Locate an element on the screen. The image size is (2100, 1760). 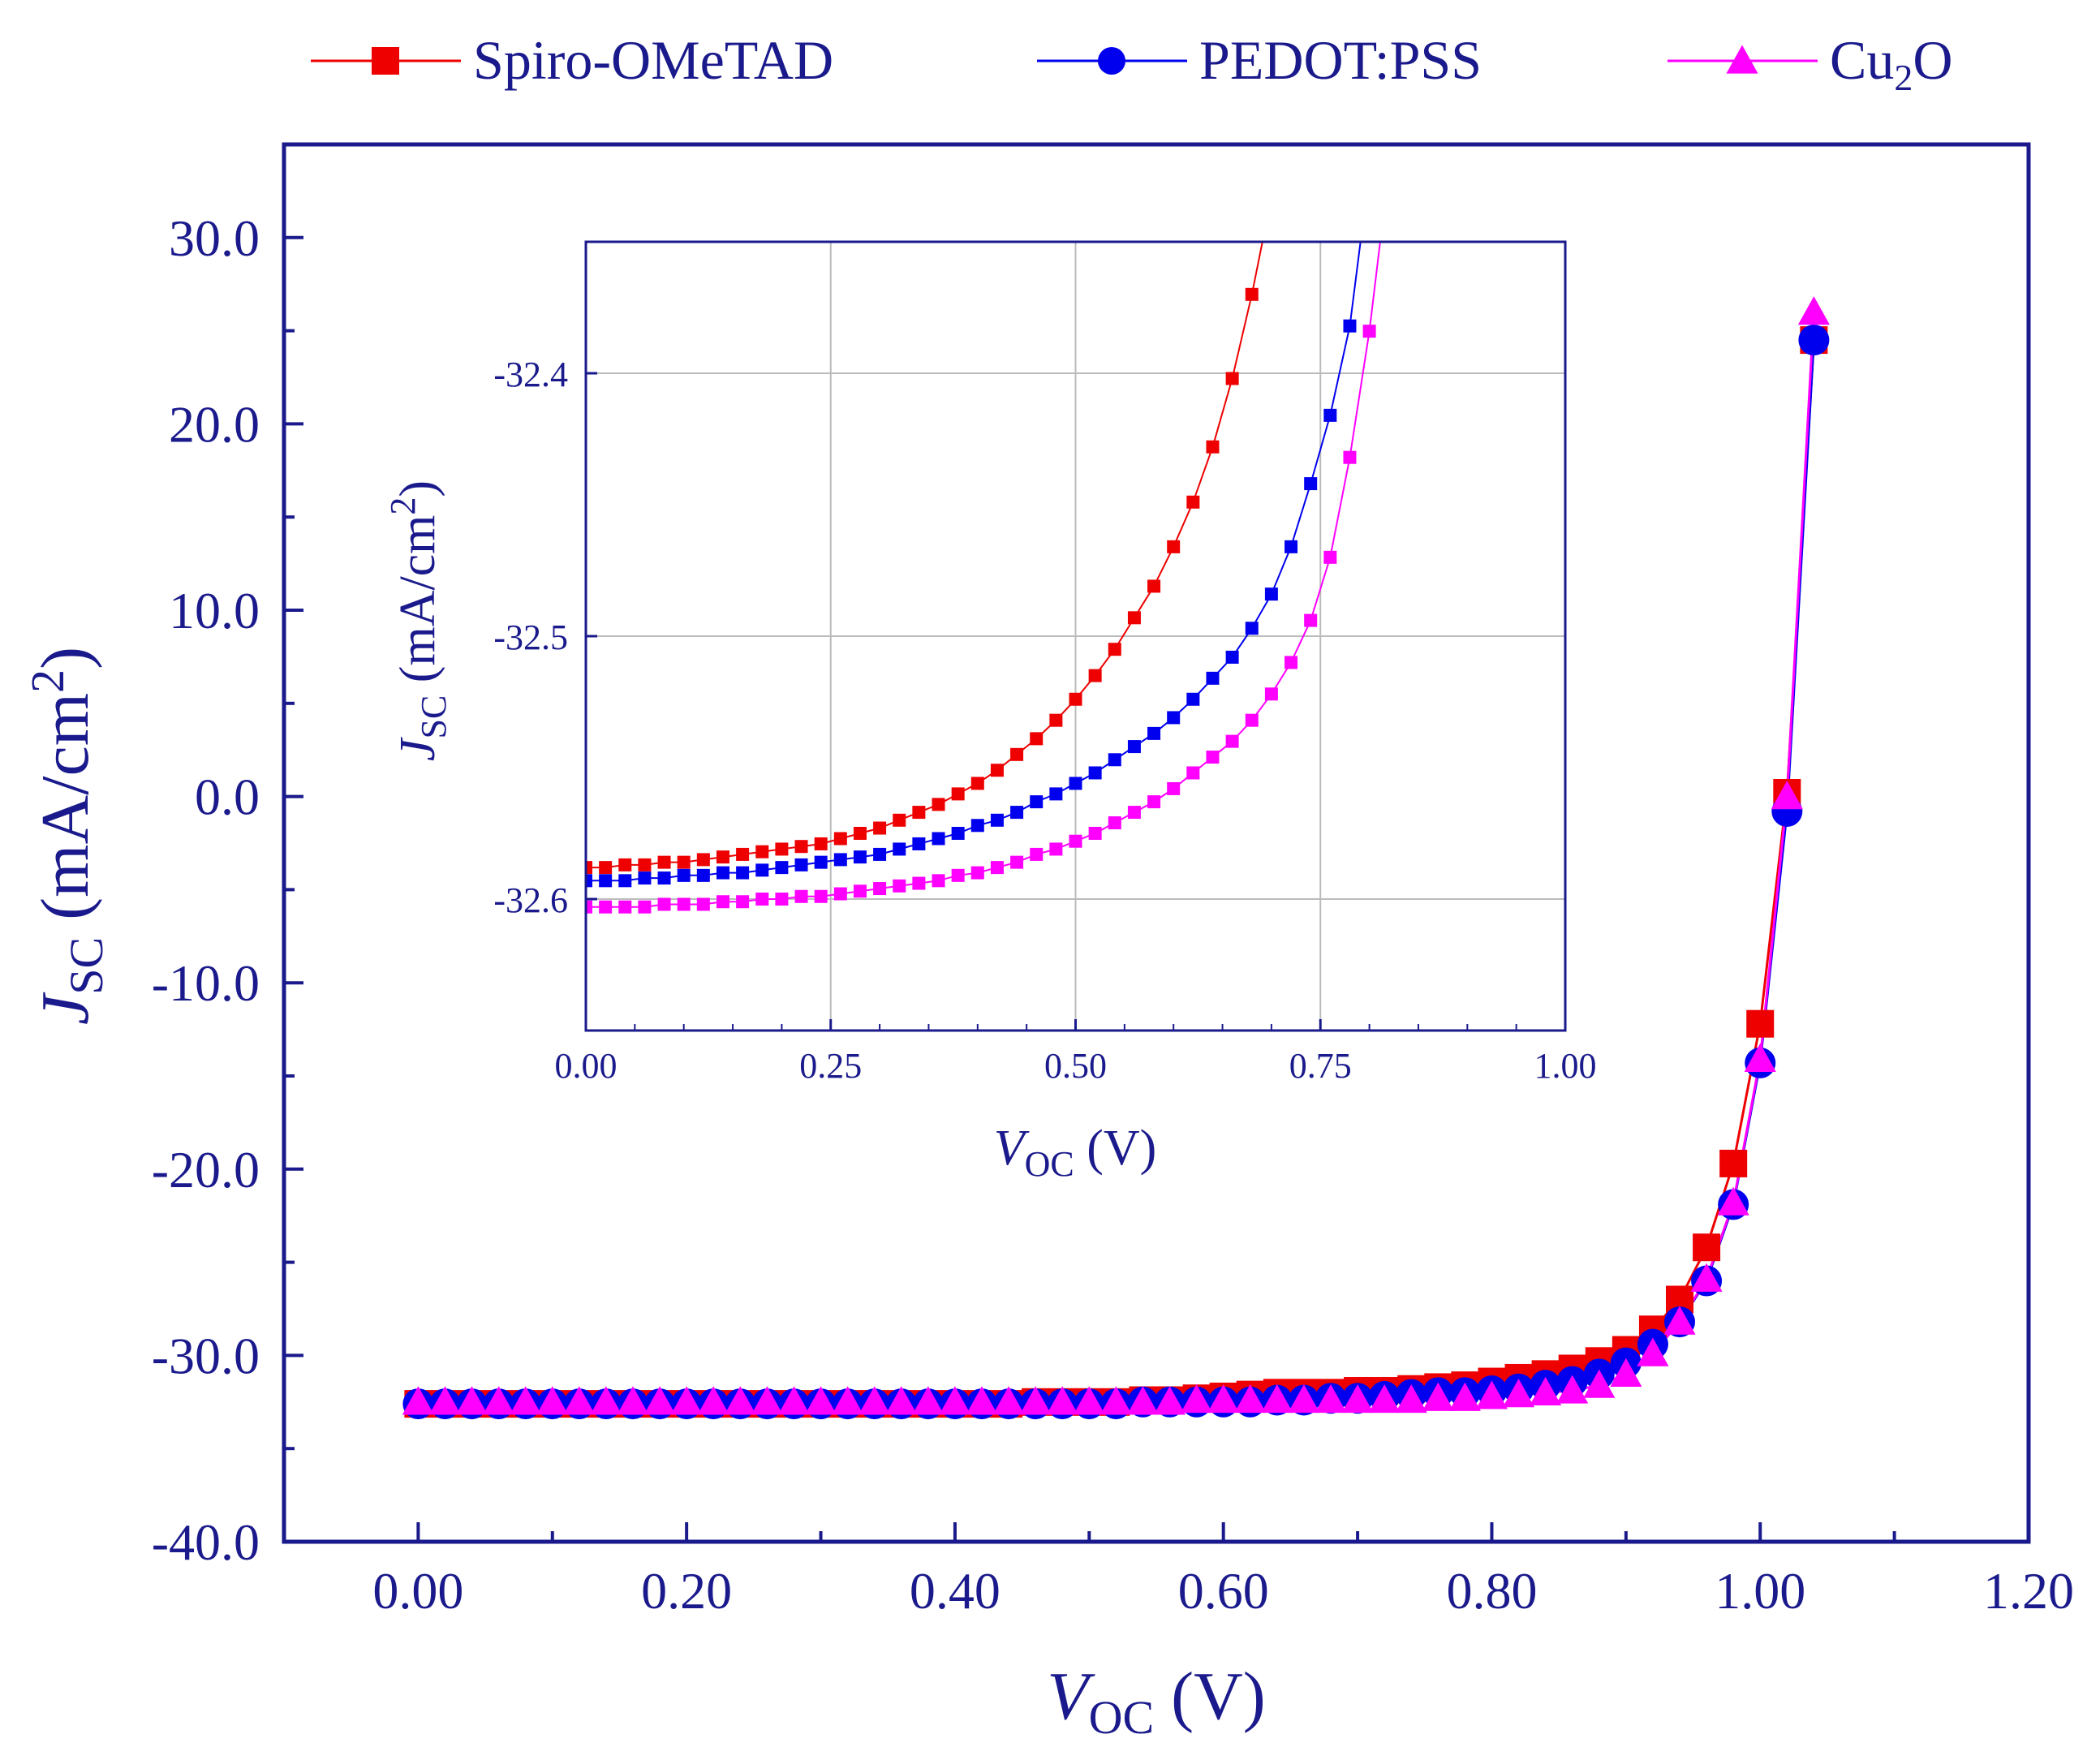
legend-marker-circle is located at coordinates (1111, 61).